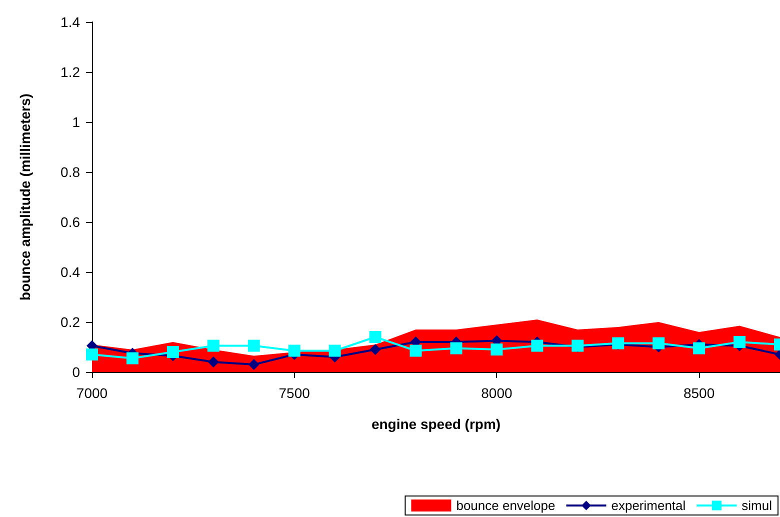 The width and height of the screenshot is (780, 517). Describe the element at coordinates (506, 505) in the screenshot. I see `legend-label: bounce envelope` at that location.